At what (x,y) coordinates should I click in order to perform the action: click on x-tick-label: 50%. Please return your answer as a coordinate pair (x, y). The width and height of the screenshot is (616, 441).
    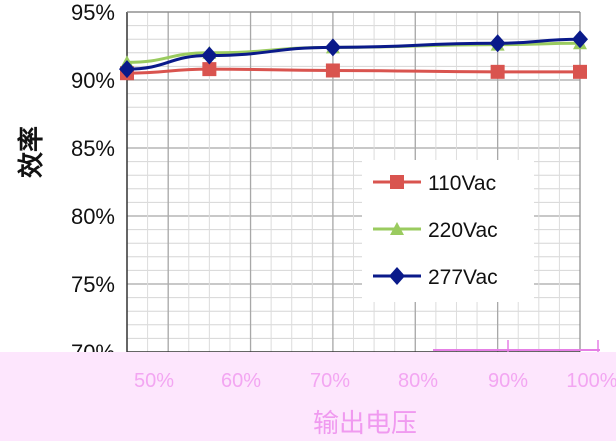
    Looking at the image, I should click on (154, 381).